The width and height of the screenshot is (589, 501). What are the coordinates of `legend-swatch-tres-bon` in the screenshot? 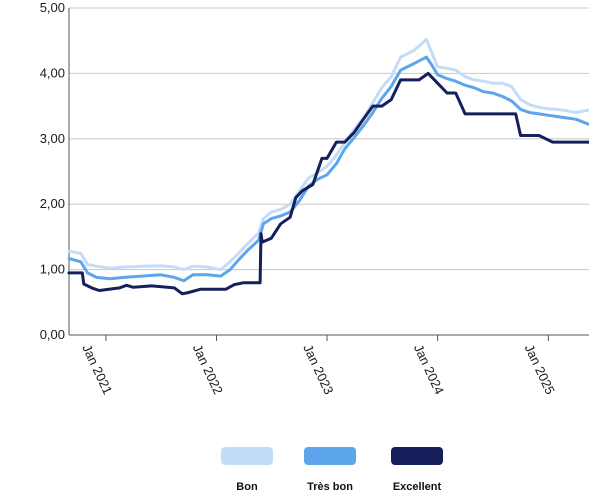 It's located at (330, 456).